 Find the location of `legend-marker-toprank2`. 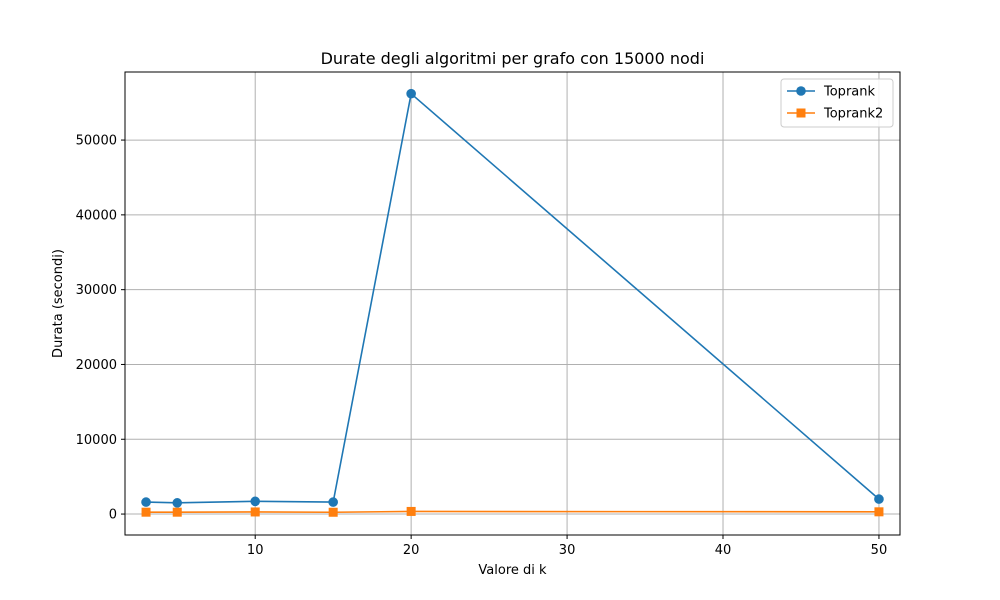

legend-marker-toprank2 is located at coordinates (801, 113).